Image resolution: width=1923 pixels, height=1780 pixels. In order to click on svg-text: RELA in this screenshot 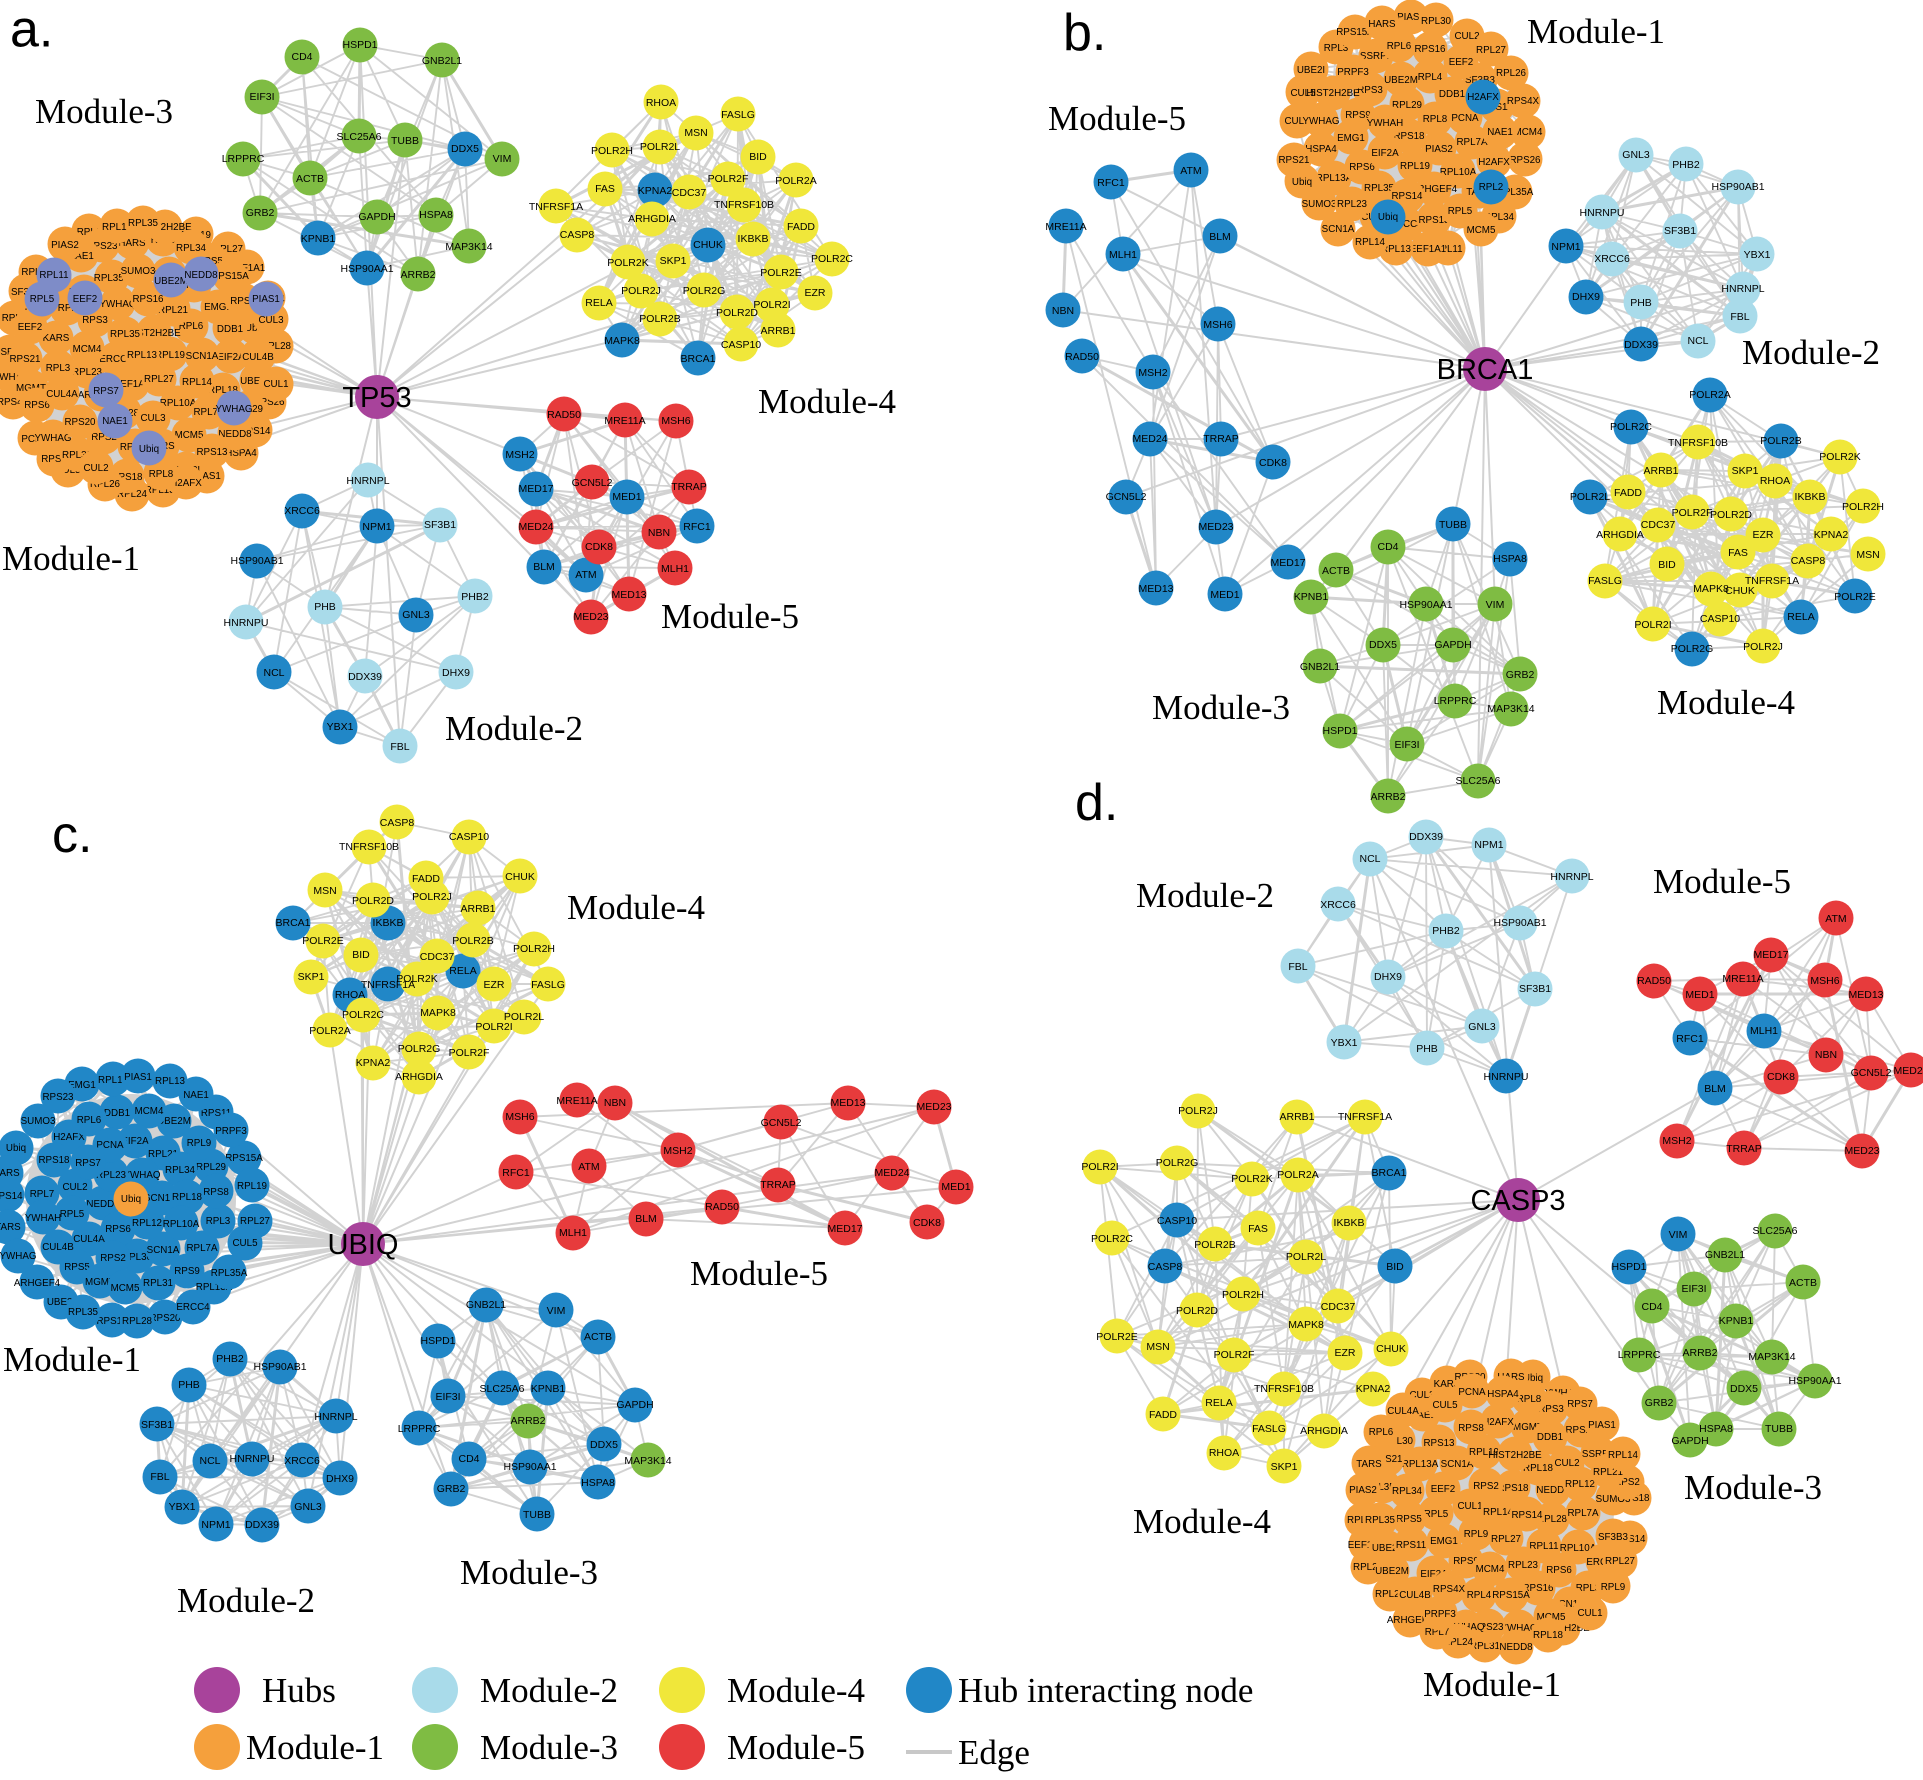, I will do `click(598, 303)`.